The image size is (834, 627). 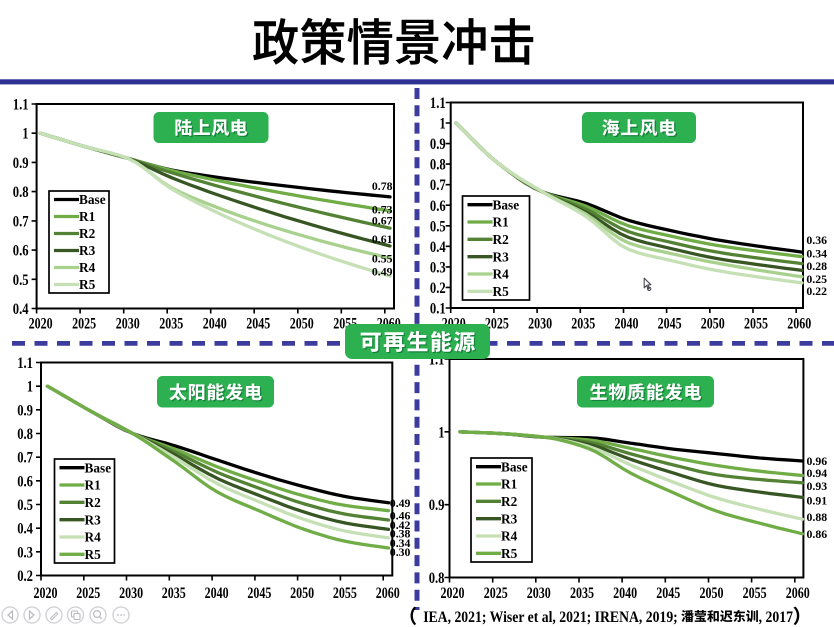 I want to click on svg-text: 0.96, so click(x=817, y=461).